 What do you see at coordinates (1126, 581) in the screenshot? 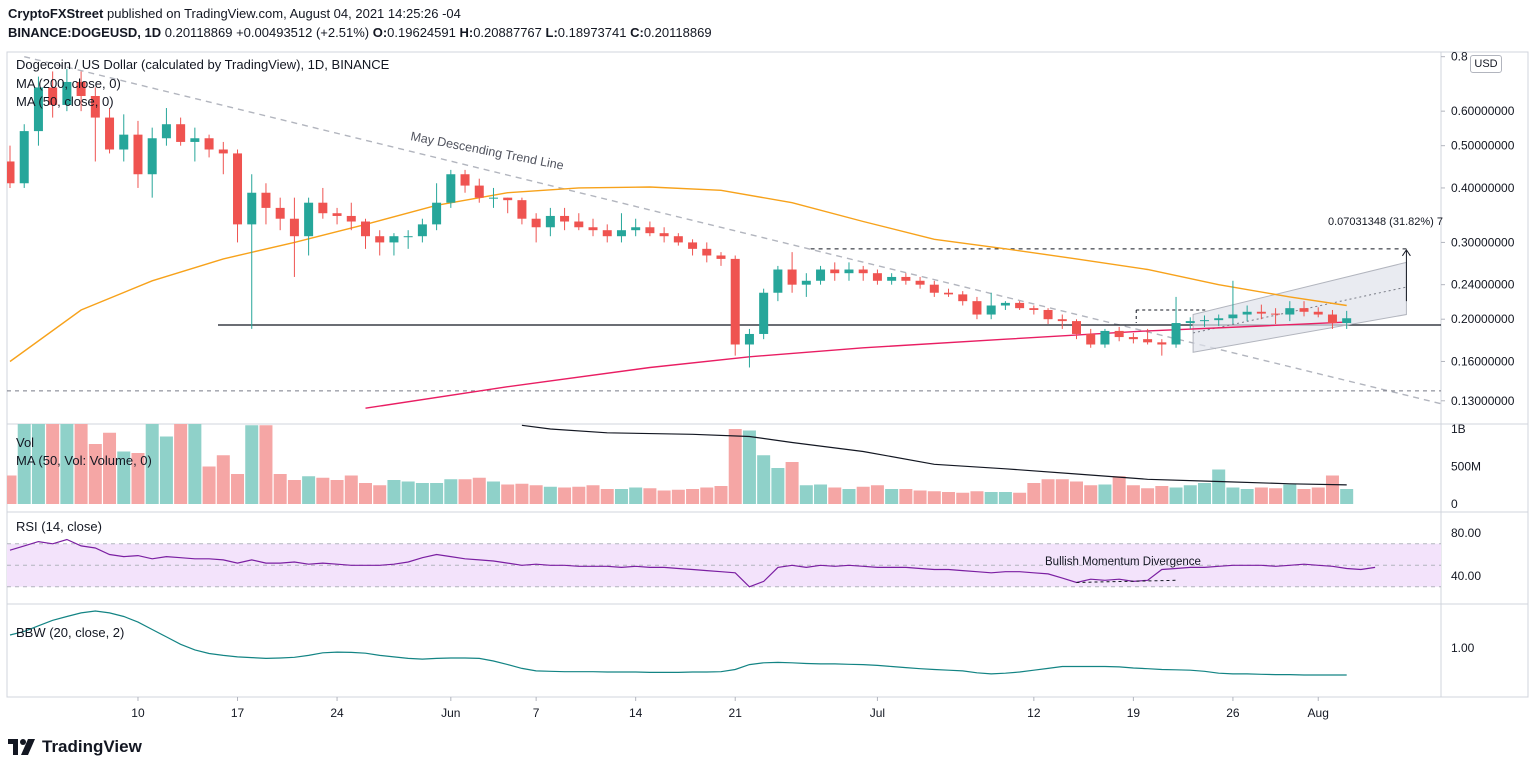
I see `rsi-divergence-line` at bounding box center [1126, 581].